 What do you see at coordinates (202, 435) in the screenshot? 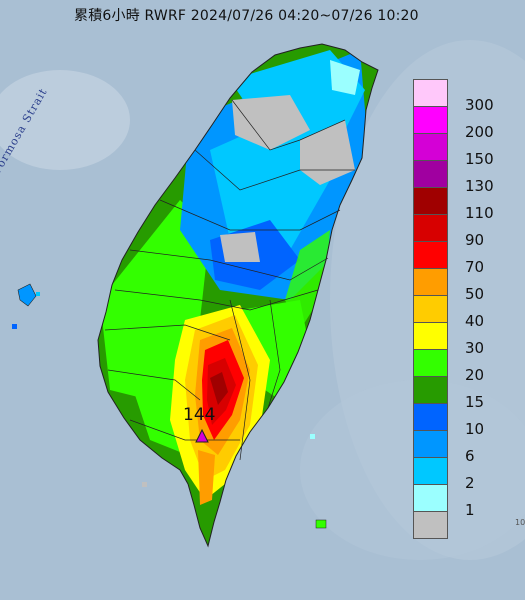
I see `triangle-marker` at bounding box center [202, 435].